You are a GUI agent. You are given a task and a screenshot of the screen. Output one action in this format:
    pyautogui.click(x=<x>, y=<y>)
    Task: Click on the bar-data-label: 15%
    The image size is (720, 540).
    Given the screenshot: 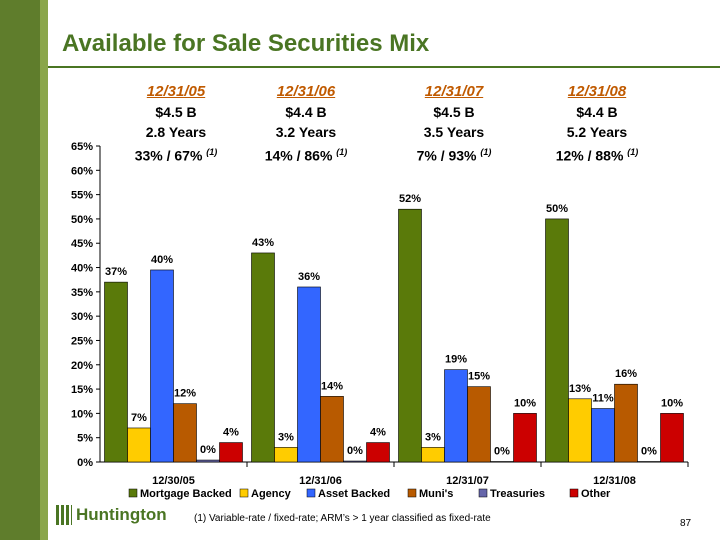 What is the action you would take?
    pyautogui.click(x=479, y=377)
    